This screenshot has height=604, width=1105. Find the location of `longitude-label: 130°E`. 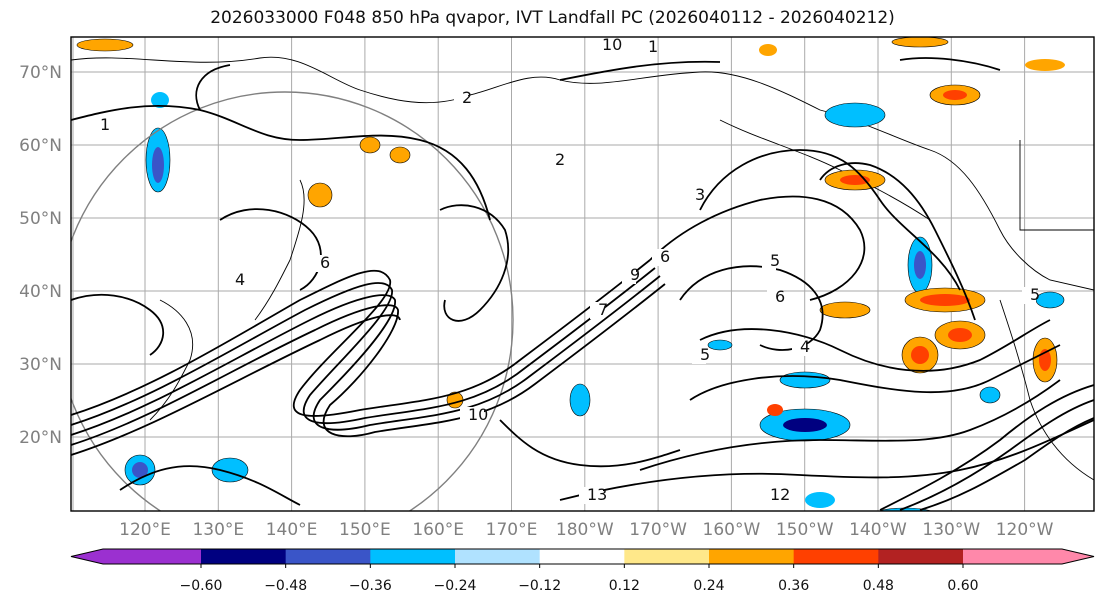

longitude-label: 130°E is located at coordinates (218, 530).